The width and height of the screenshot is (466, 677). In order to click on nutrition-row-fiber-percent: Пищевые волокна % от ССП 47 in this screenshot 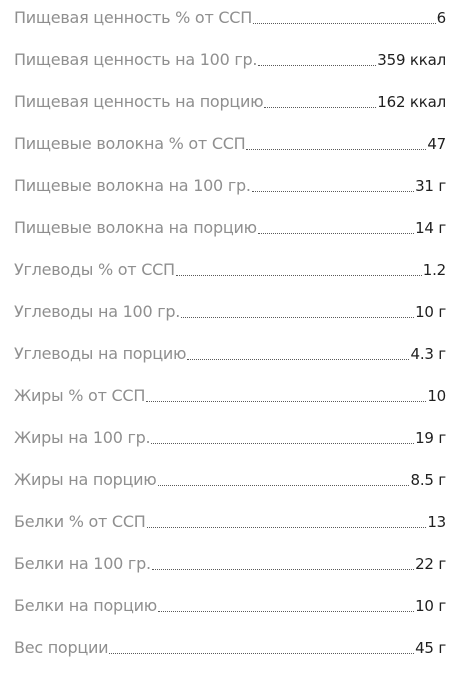, I will do `click(230, 143)`.